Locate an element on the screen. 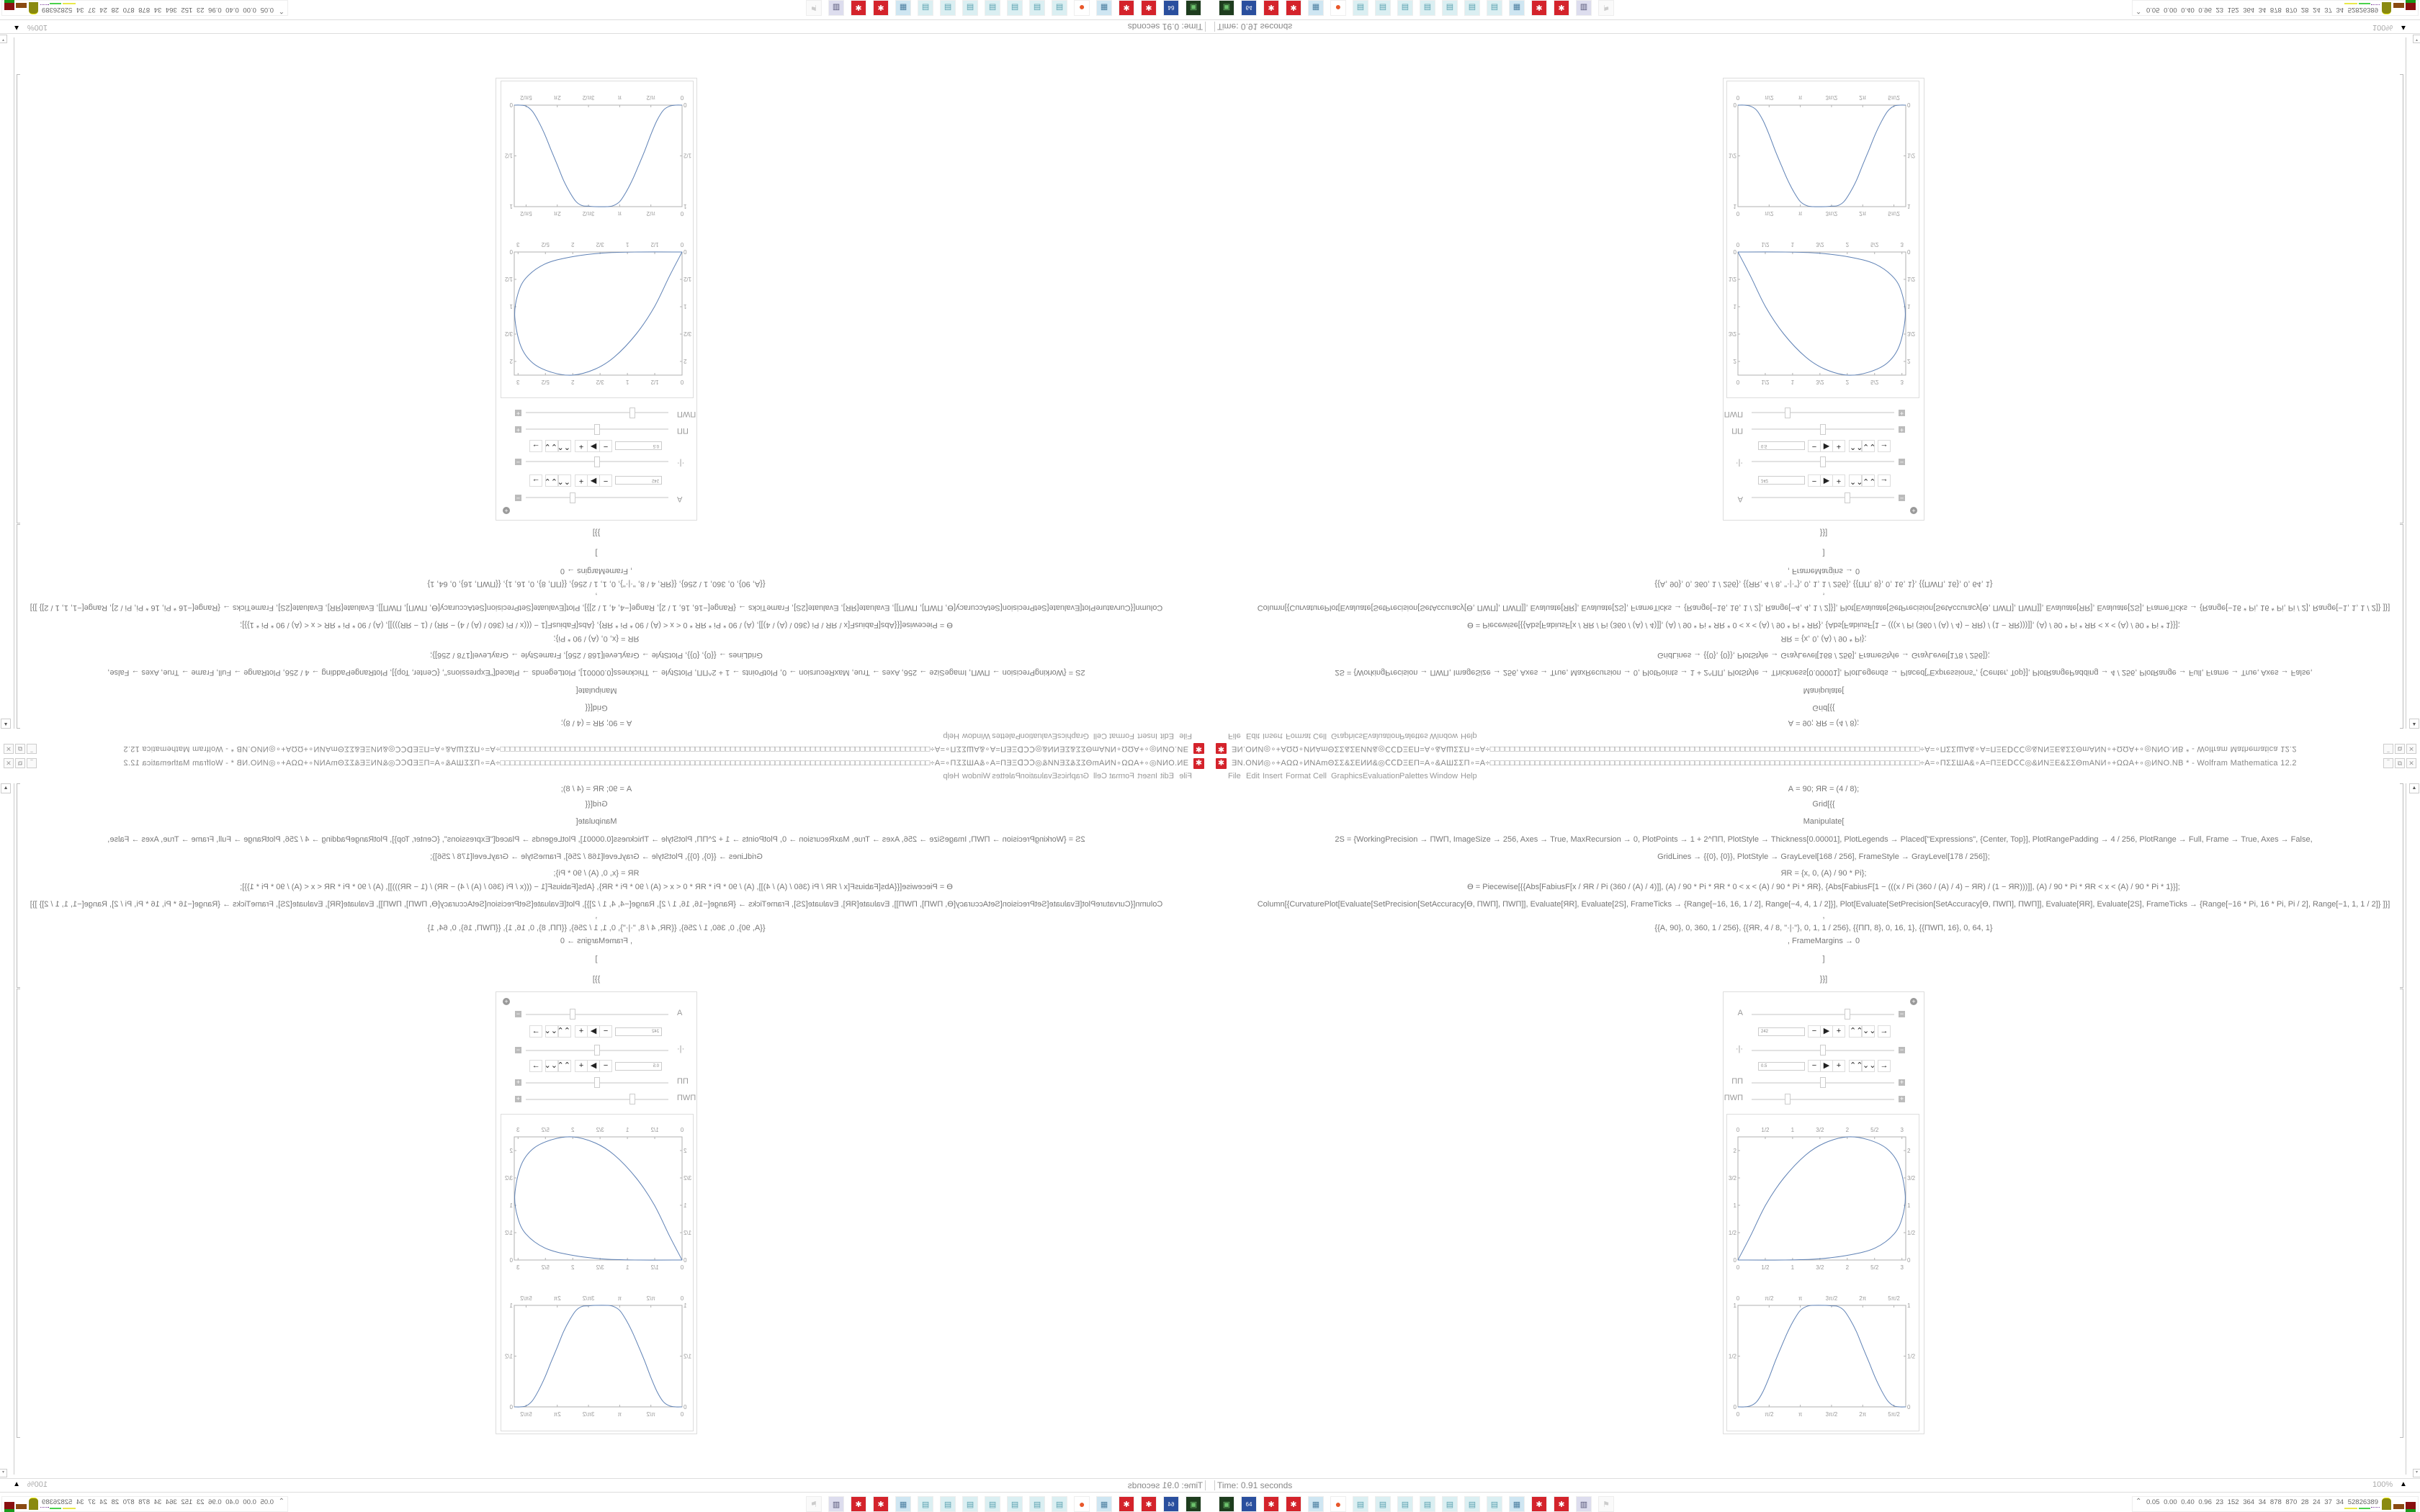 The height and width of the screenshot is (1512, 2420). code-line: ] is located at coordinates (596, 553).